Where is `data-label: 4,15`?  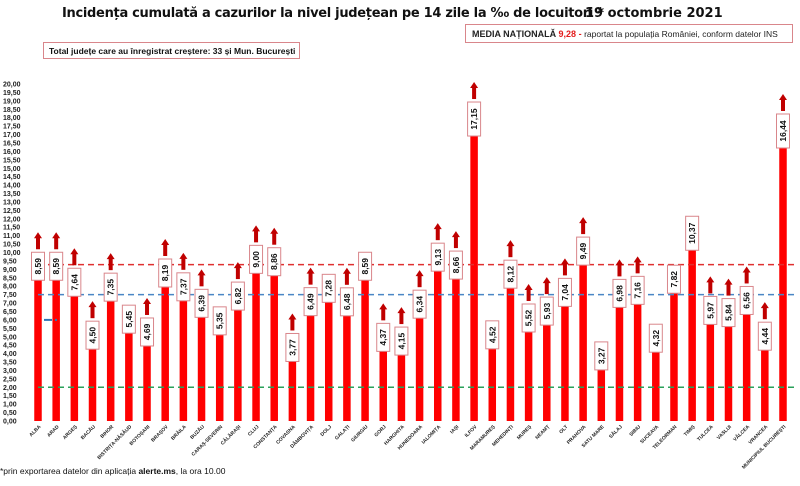
data-label: 4,15 is located at coordinates (401, 341).